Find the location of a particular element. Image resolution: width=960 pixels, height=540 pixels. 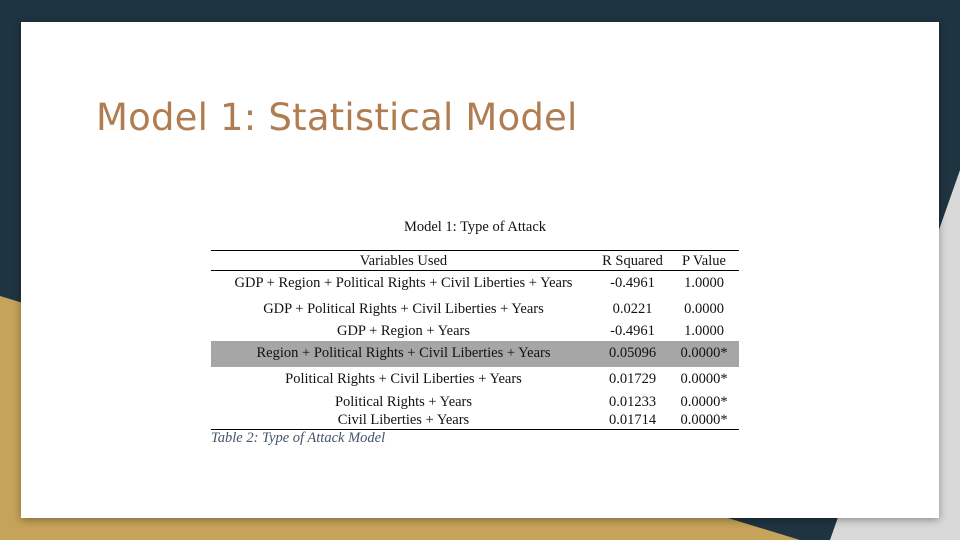

header-p-value: P Value is located at coordinates (704, 261).